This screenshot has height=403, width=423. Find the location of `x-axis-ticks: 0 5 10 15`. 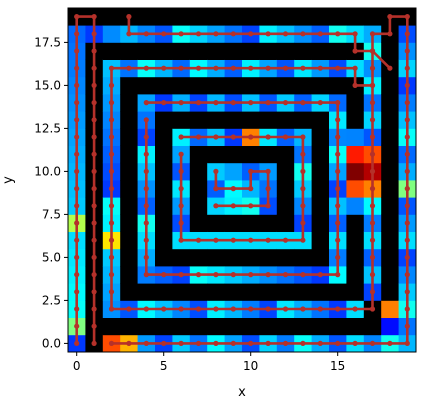

x-axis-ticks: 0 5 10 15 is located at coordinates (209, 362).